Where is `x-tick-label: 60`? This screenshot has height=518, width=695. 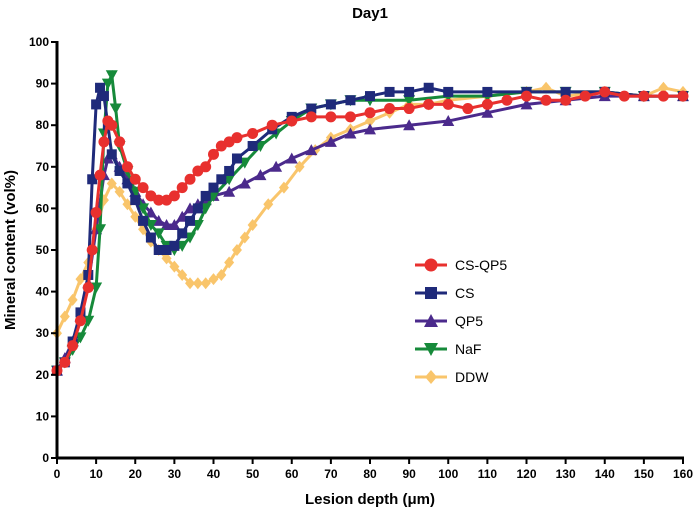
x-tick-label: 60 is located at coordinates (292, 474).